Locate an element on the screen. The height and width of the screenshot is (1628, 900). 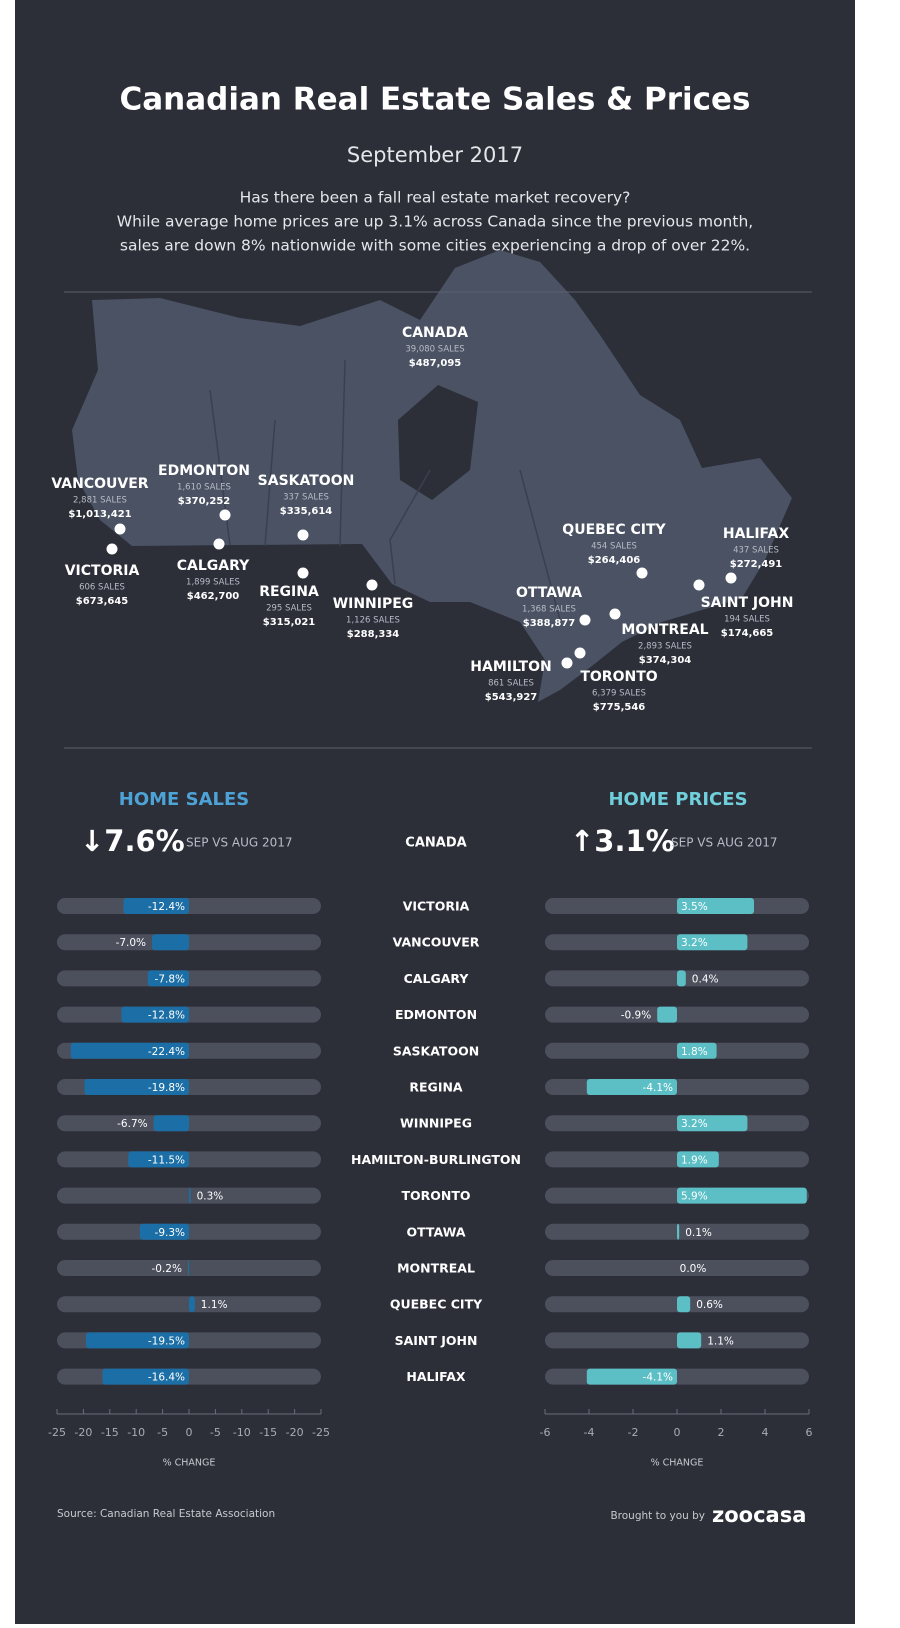
city-sales: 861 SALES is located at coordinates (511, 684).